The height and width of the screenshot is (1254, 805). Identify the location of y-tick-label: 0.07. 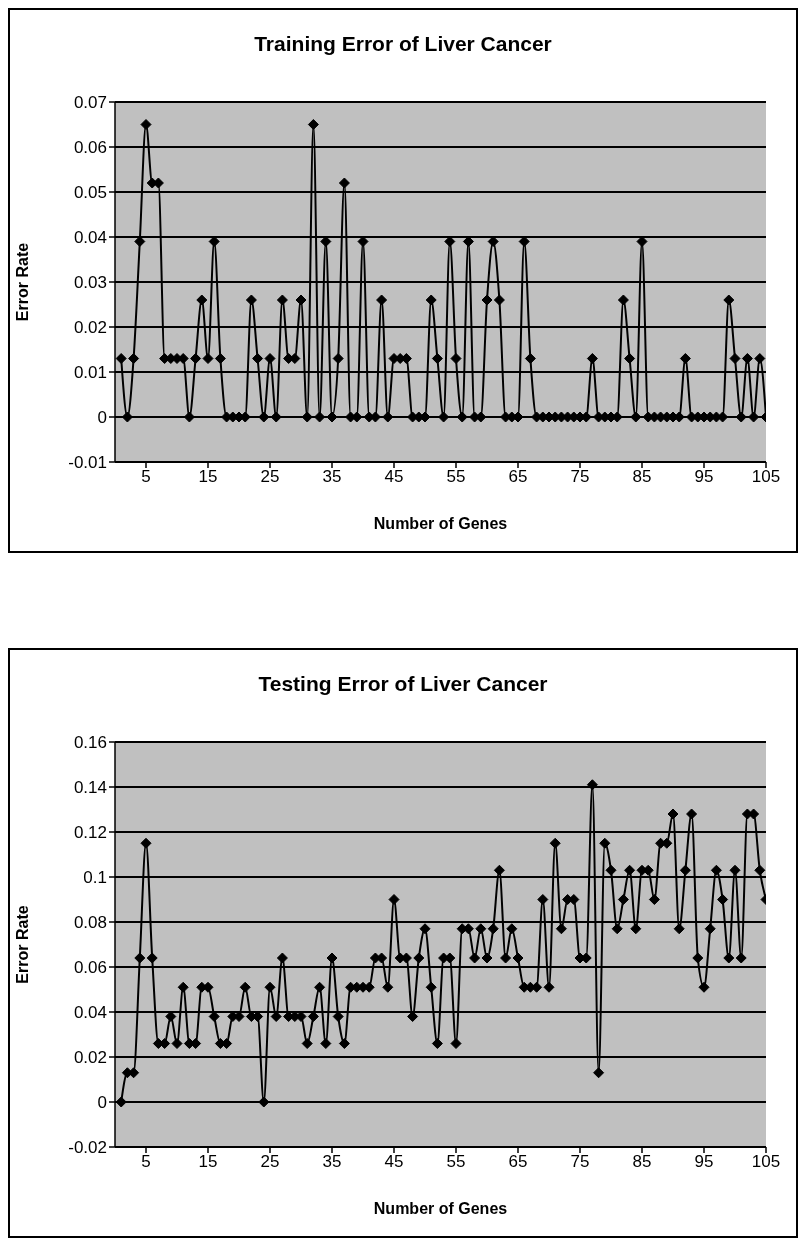
(90, 103).